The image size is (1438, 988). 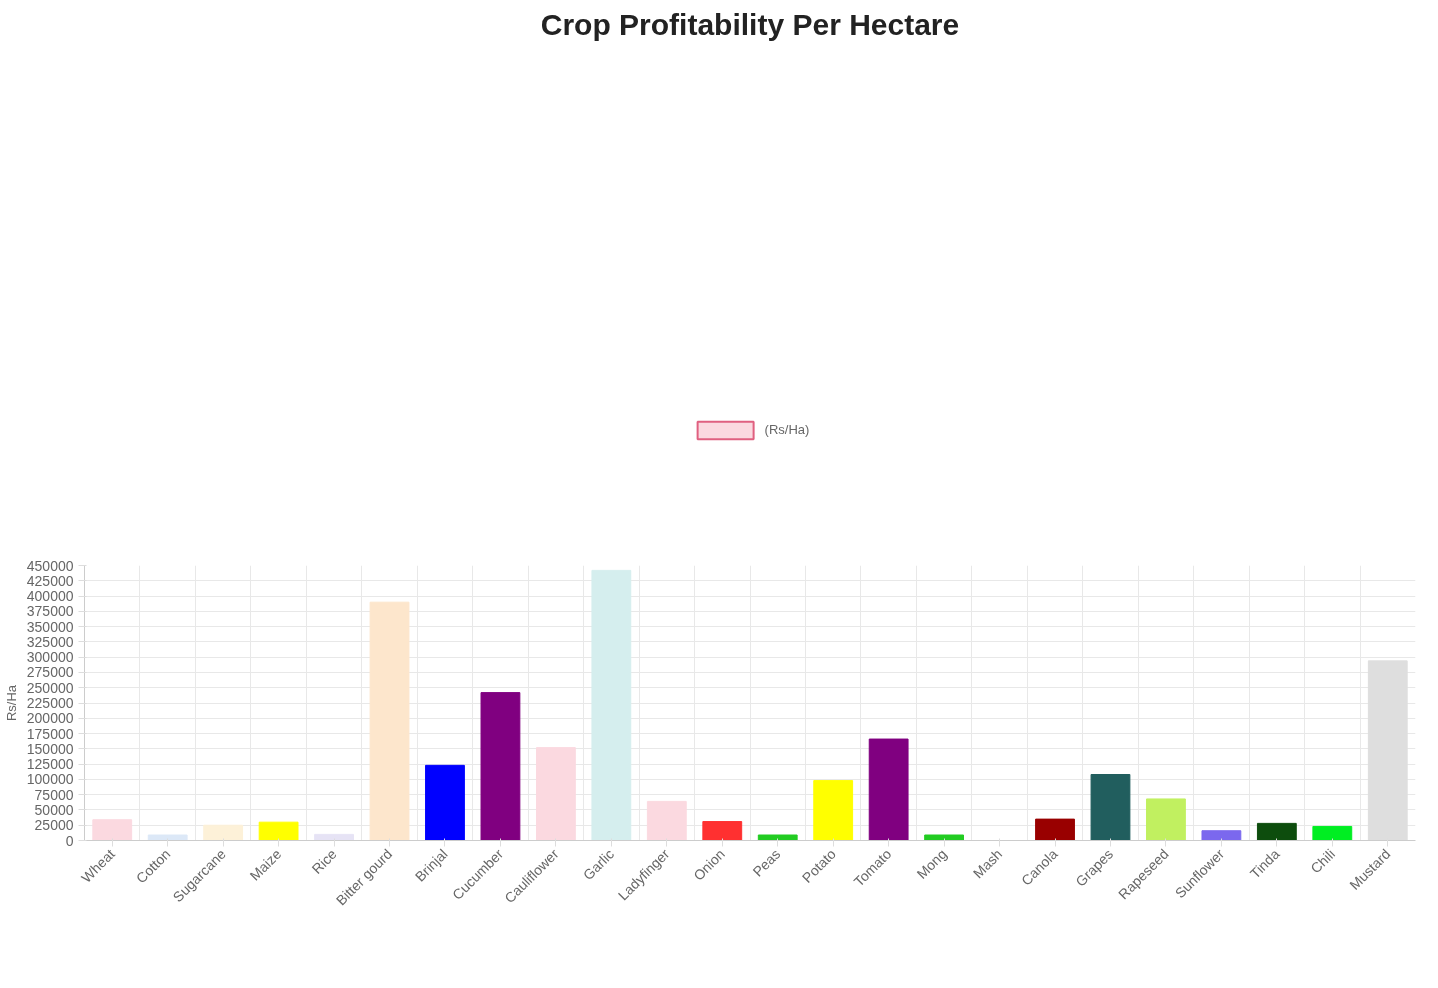 What do you see at coordinates (50, 733) in the screenshot?
I see `y-tick-label: 175000` at bounding box center [50, 733].